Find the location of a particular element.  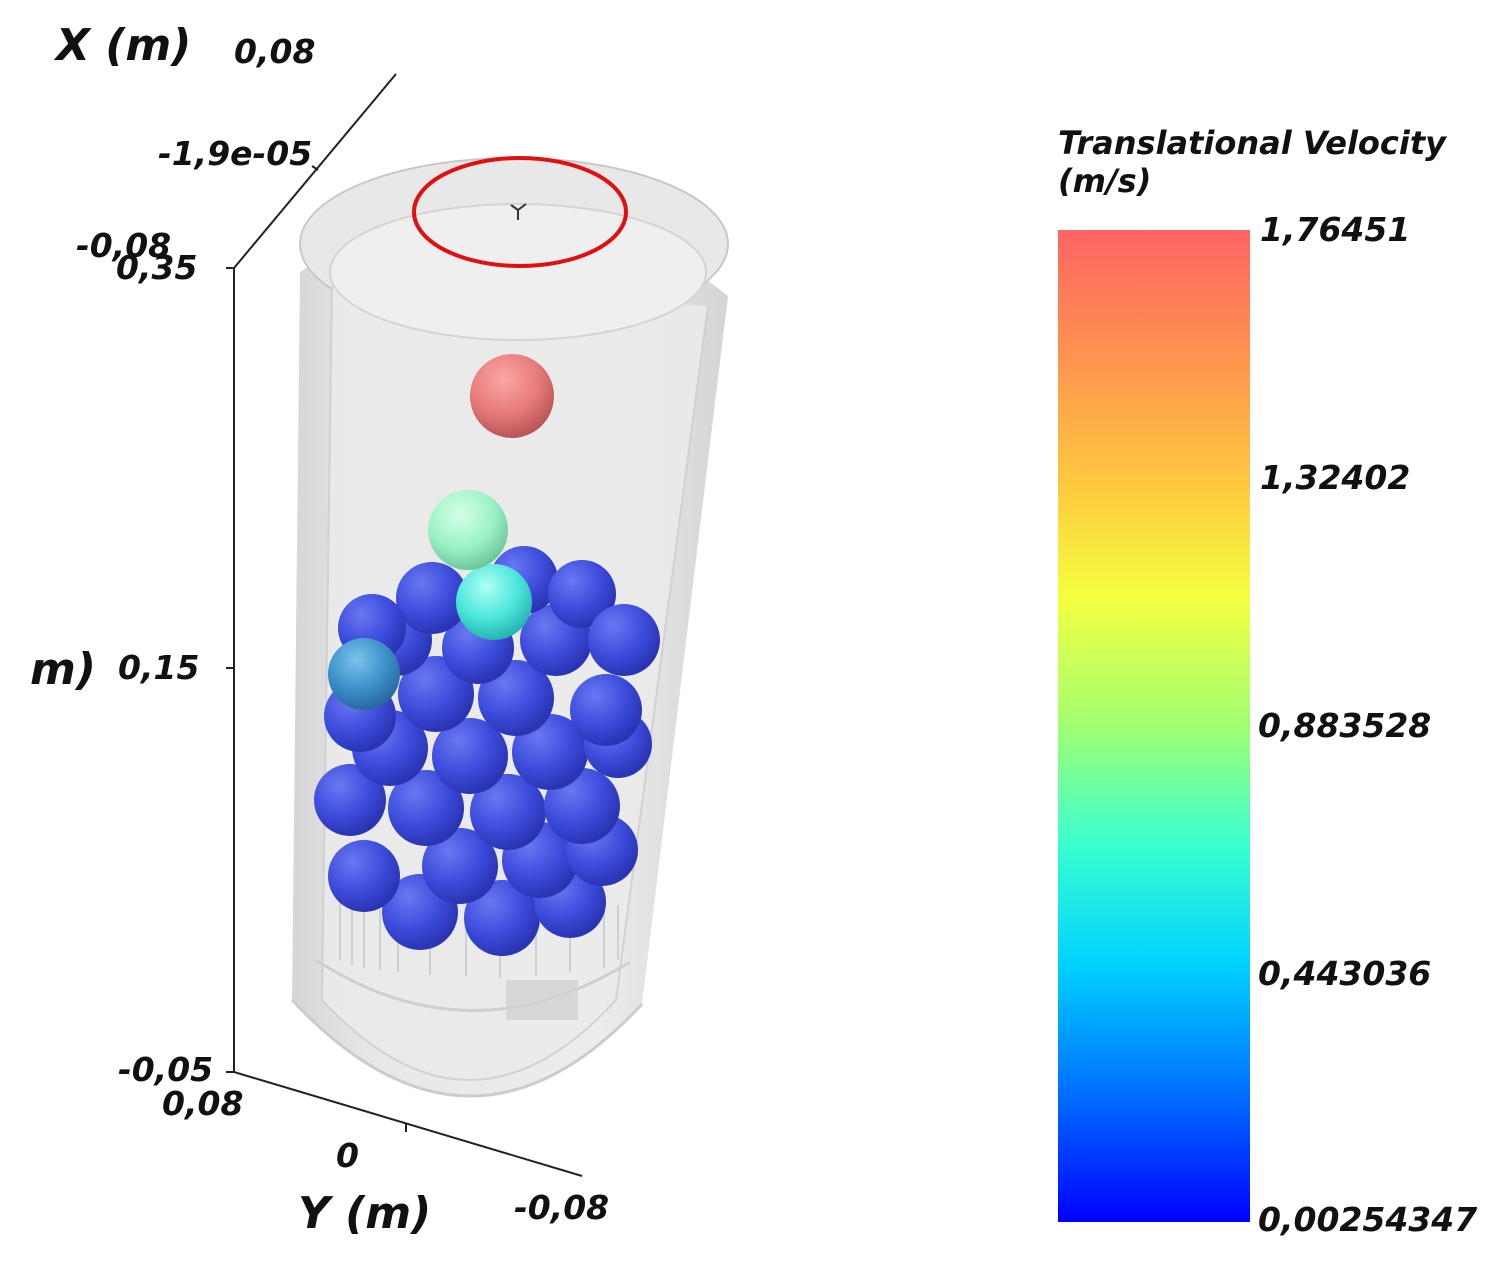

legend-tick-max: 1,76451 is located at coordinates (1335, 229).